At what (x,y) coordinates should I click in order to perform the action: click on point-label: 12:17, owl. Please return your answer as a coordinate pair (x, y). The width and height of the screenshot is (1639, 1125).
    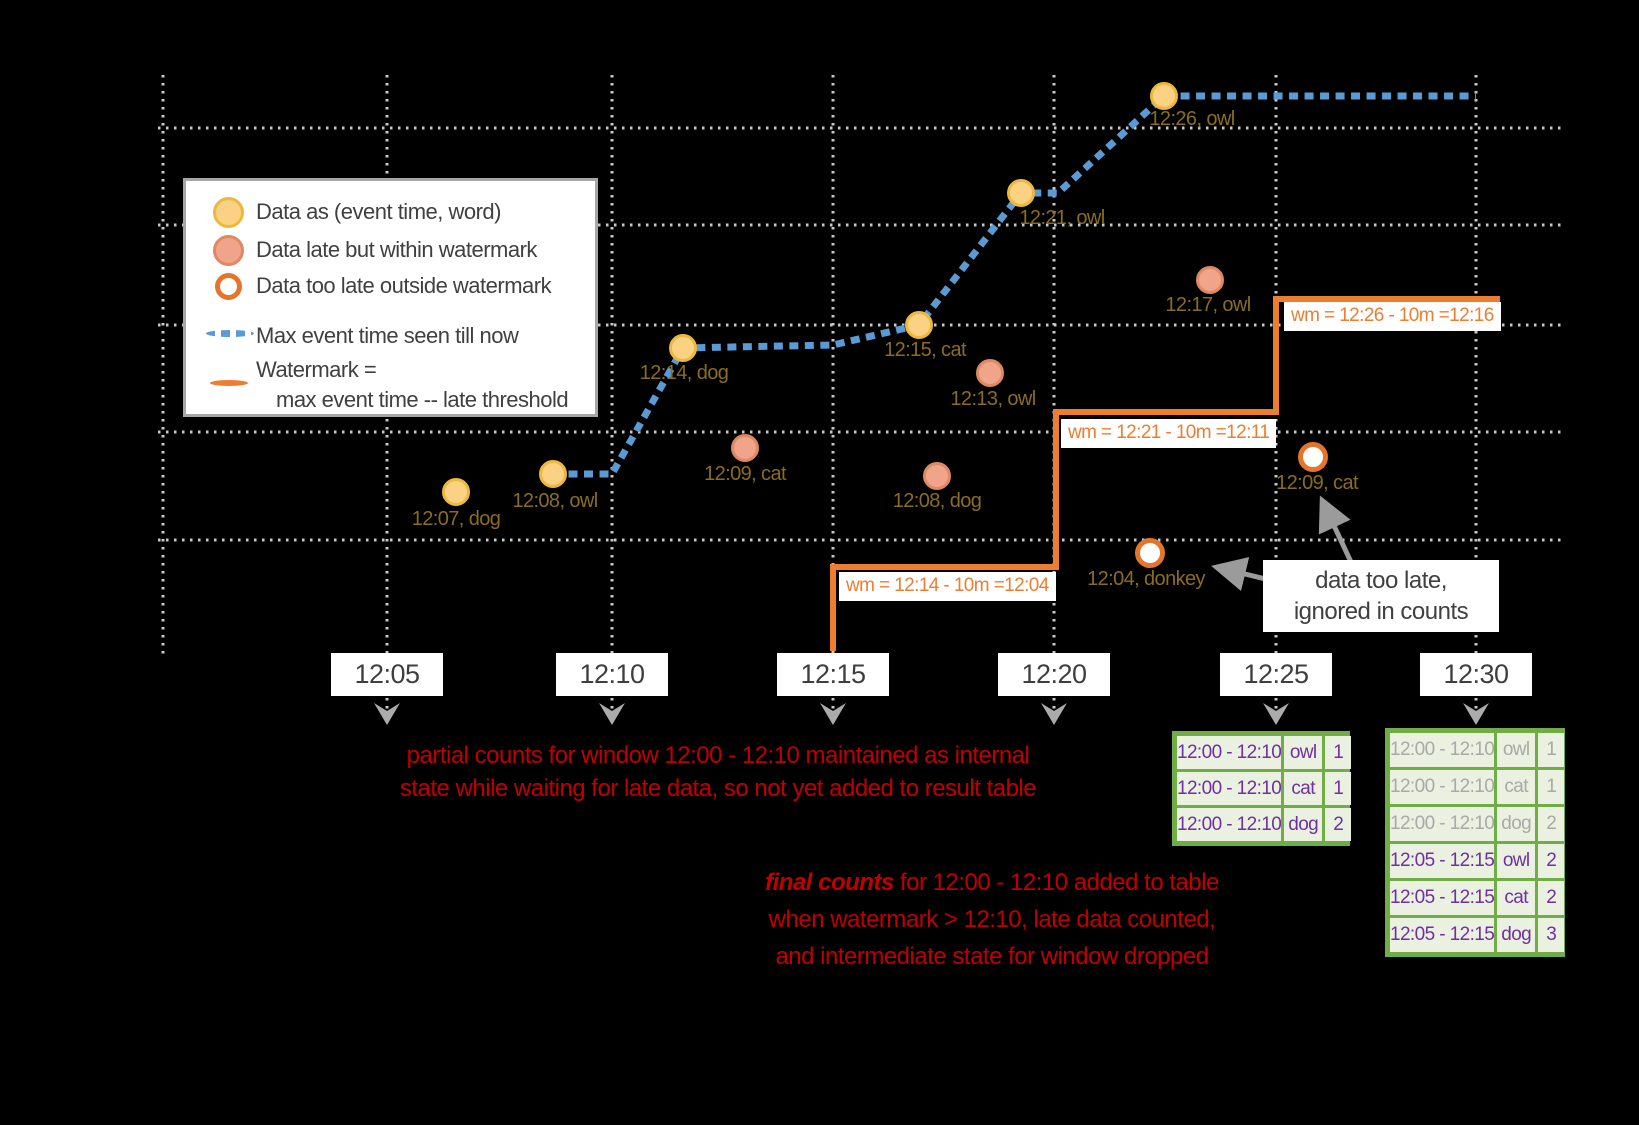
    Looking at the image, I should click on (1208, 305).